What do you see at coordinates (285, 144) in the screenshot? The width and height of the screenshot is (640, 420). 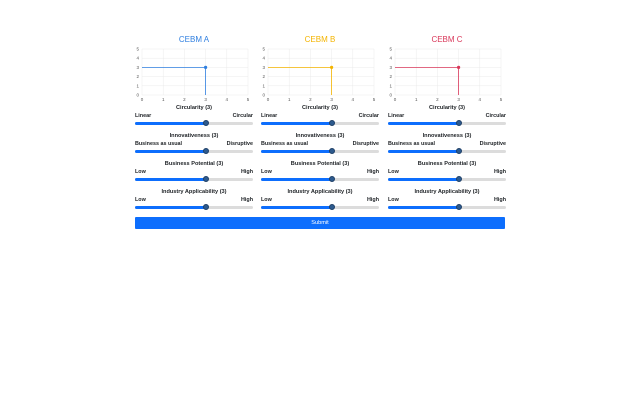 I see `slider-low-label: Business as usual` at bounding box center [285, 144].